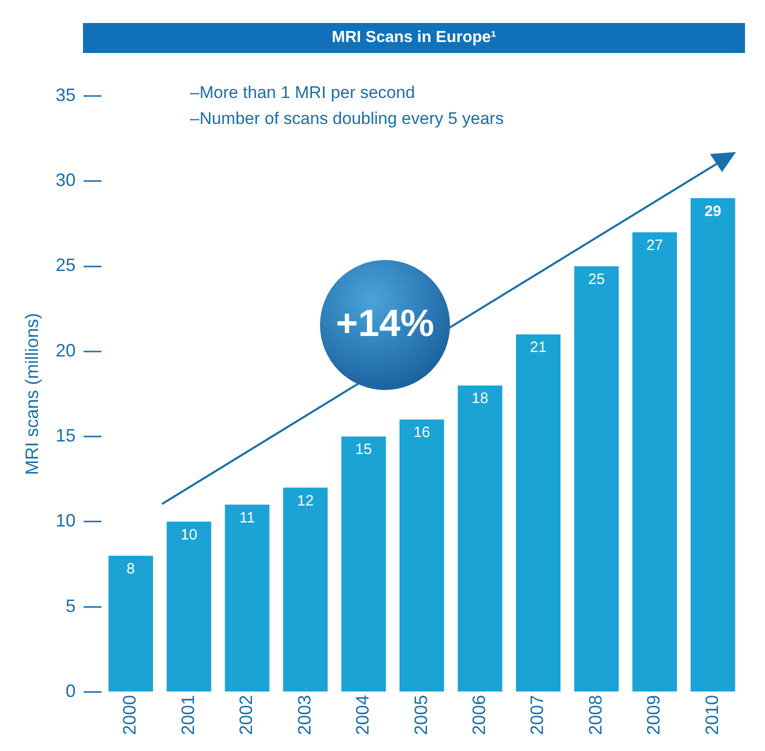  I want to click on x-tick-label: 2001, so click(188, 715).